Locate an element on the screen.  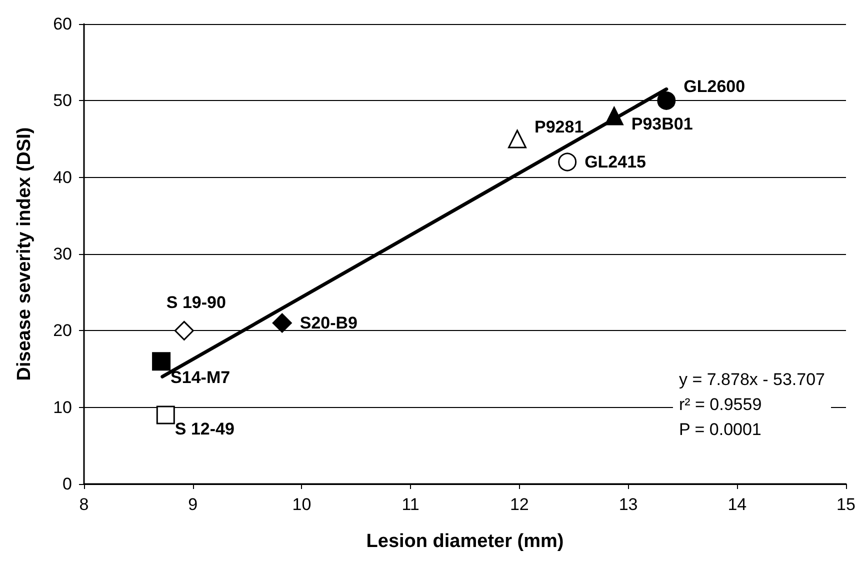
y-tick-label: 60 is located at coordinates (62, 24).